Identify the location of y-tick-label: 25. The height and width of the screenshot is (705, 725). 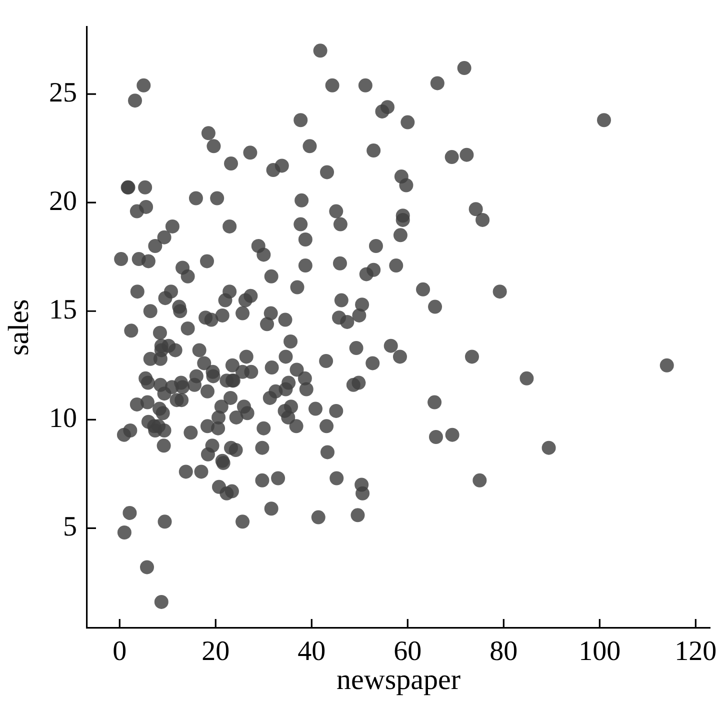
(63, 92).